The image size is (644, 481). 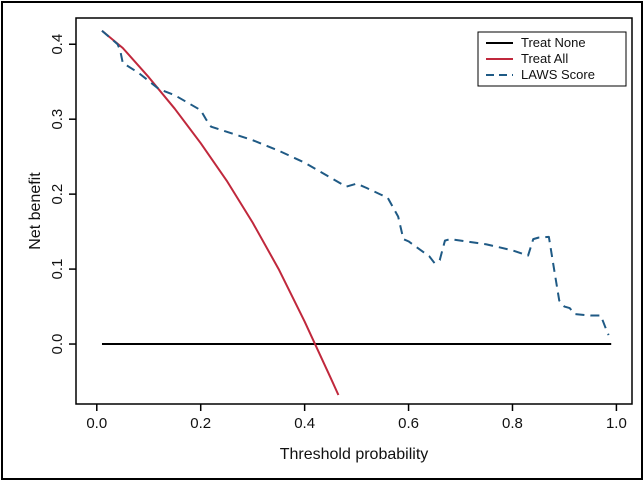 I want to click on x-axis: 0.0 0.2 0.4 0.6 0.8 1.0, so click(x=356, y=418).